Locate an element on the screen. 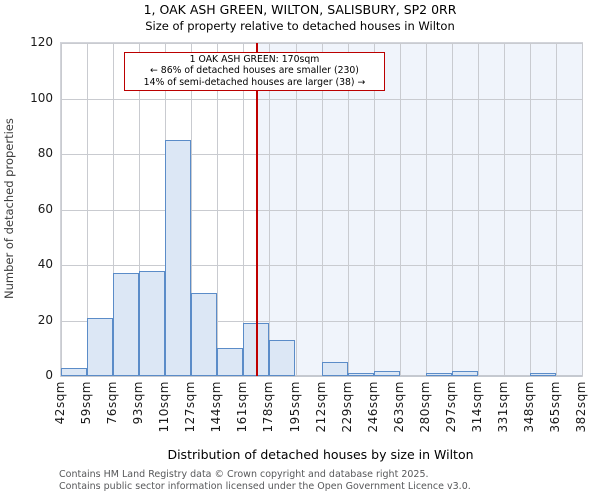  x-axis-line is located at coordinates (321, 376).